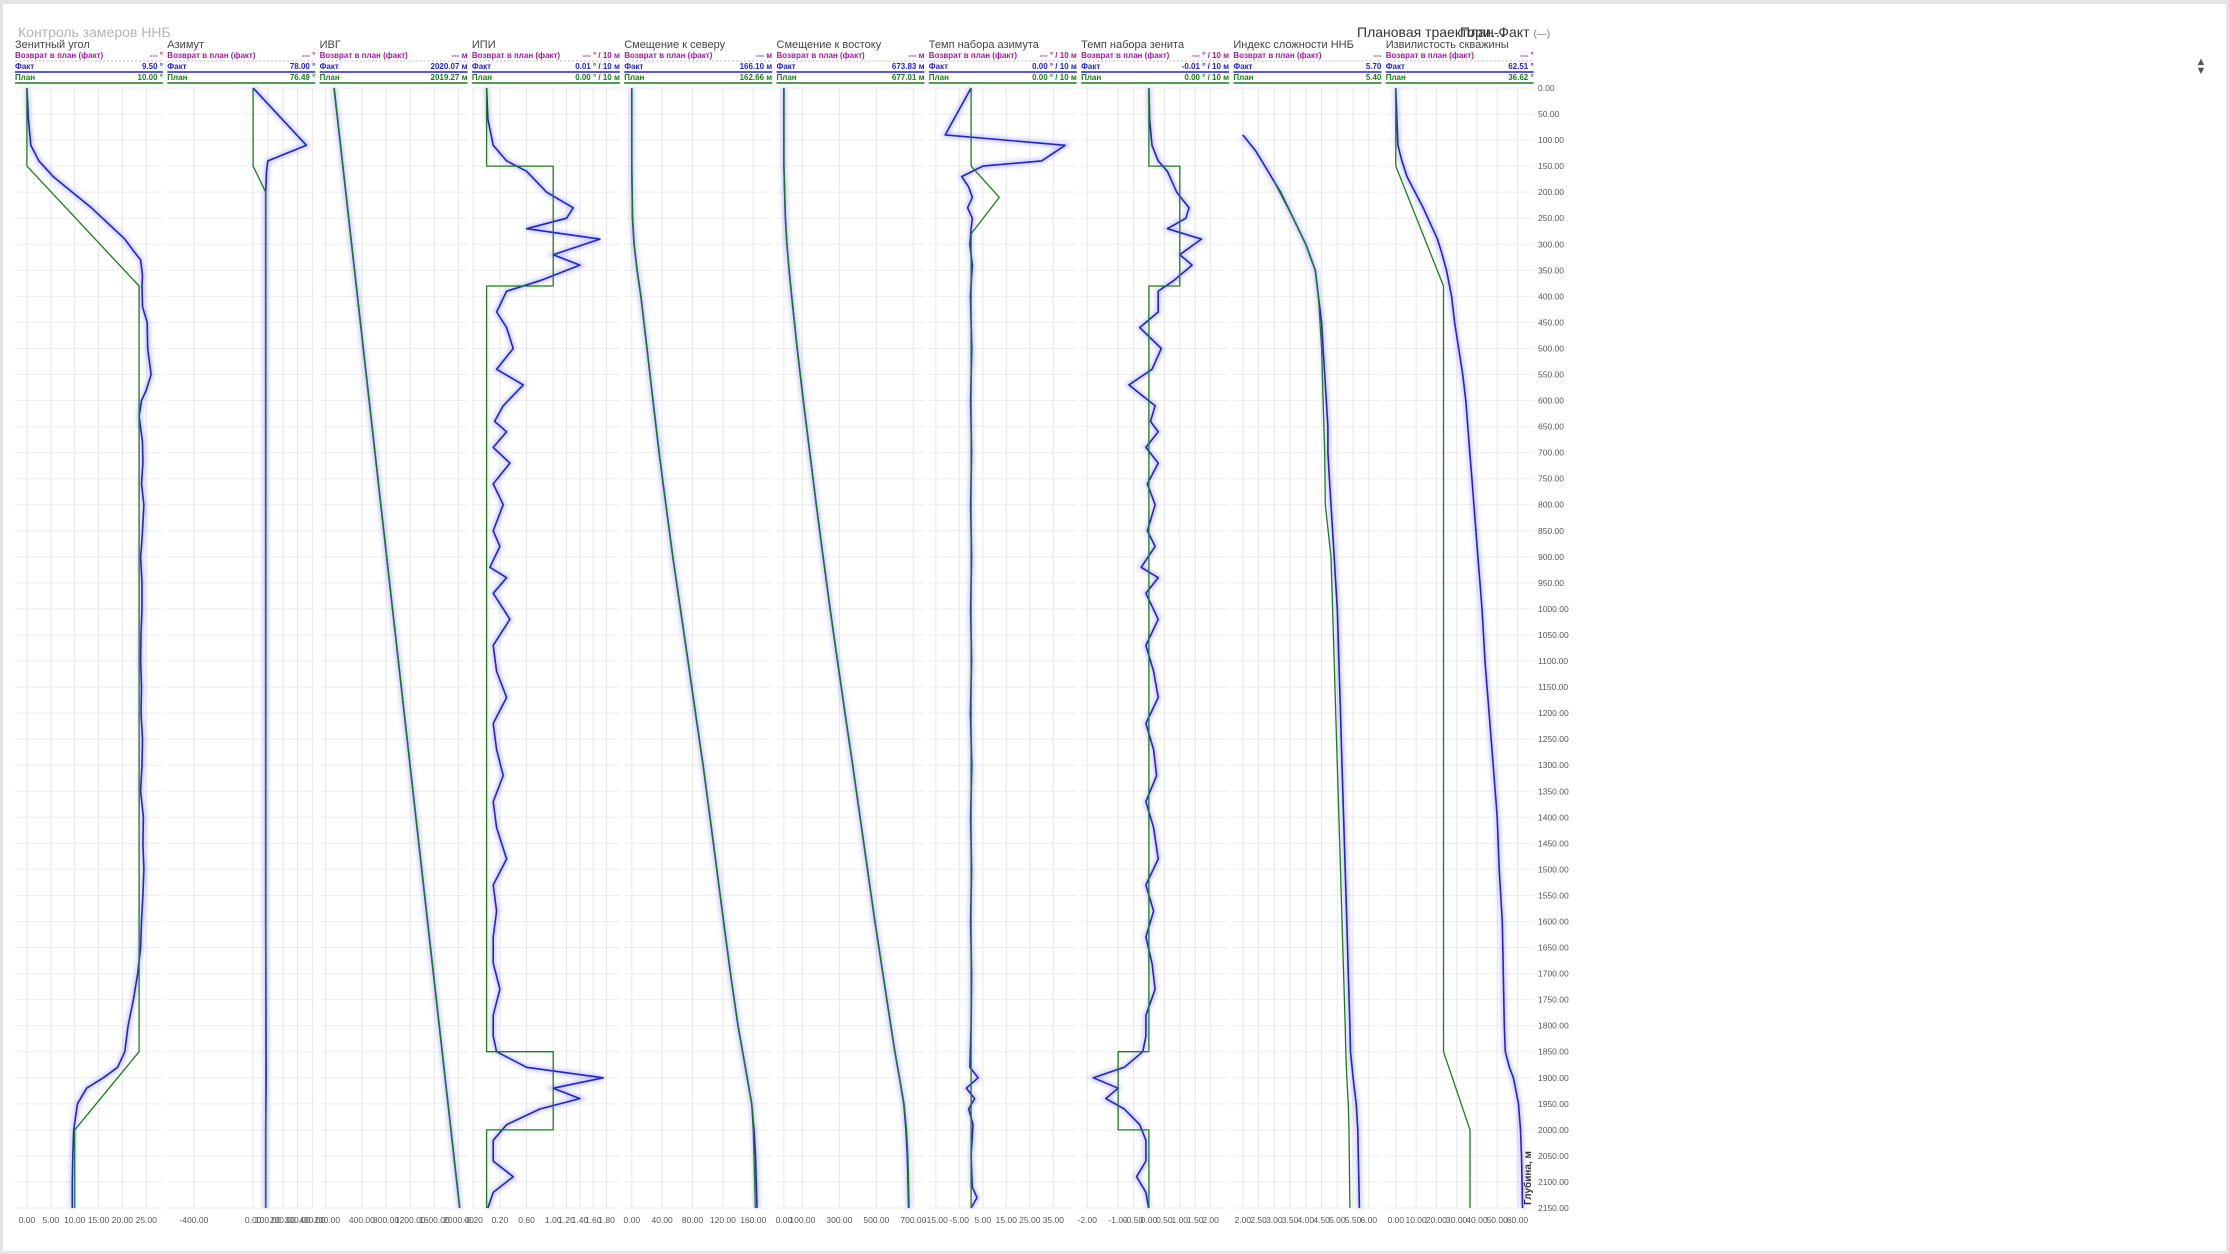 Image resolution: width=2229 pixels, height=1254 pixels. I want to click on x-tick-label: 6.00, so click(1369, 1220).